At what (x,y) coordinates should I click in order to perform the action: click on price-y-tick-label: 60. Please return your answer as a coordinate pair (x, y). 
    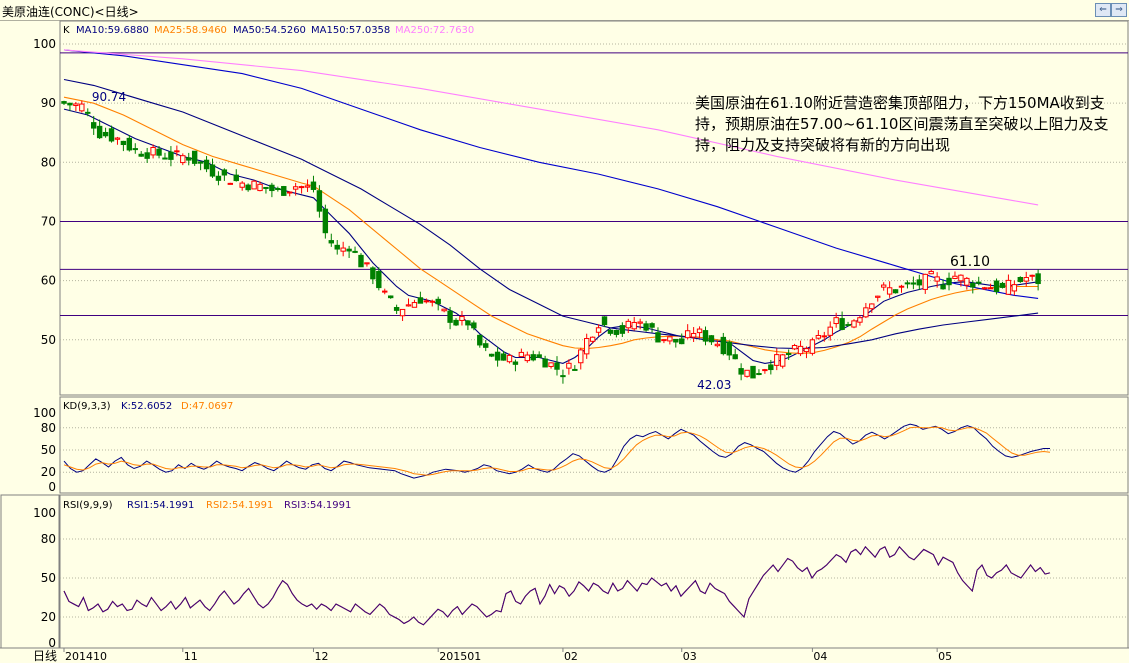
    Looking at the image, I should click on (48, 281).